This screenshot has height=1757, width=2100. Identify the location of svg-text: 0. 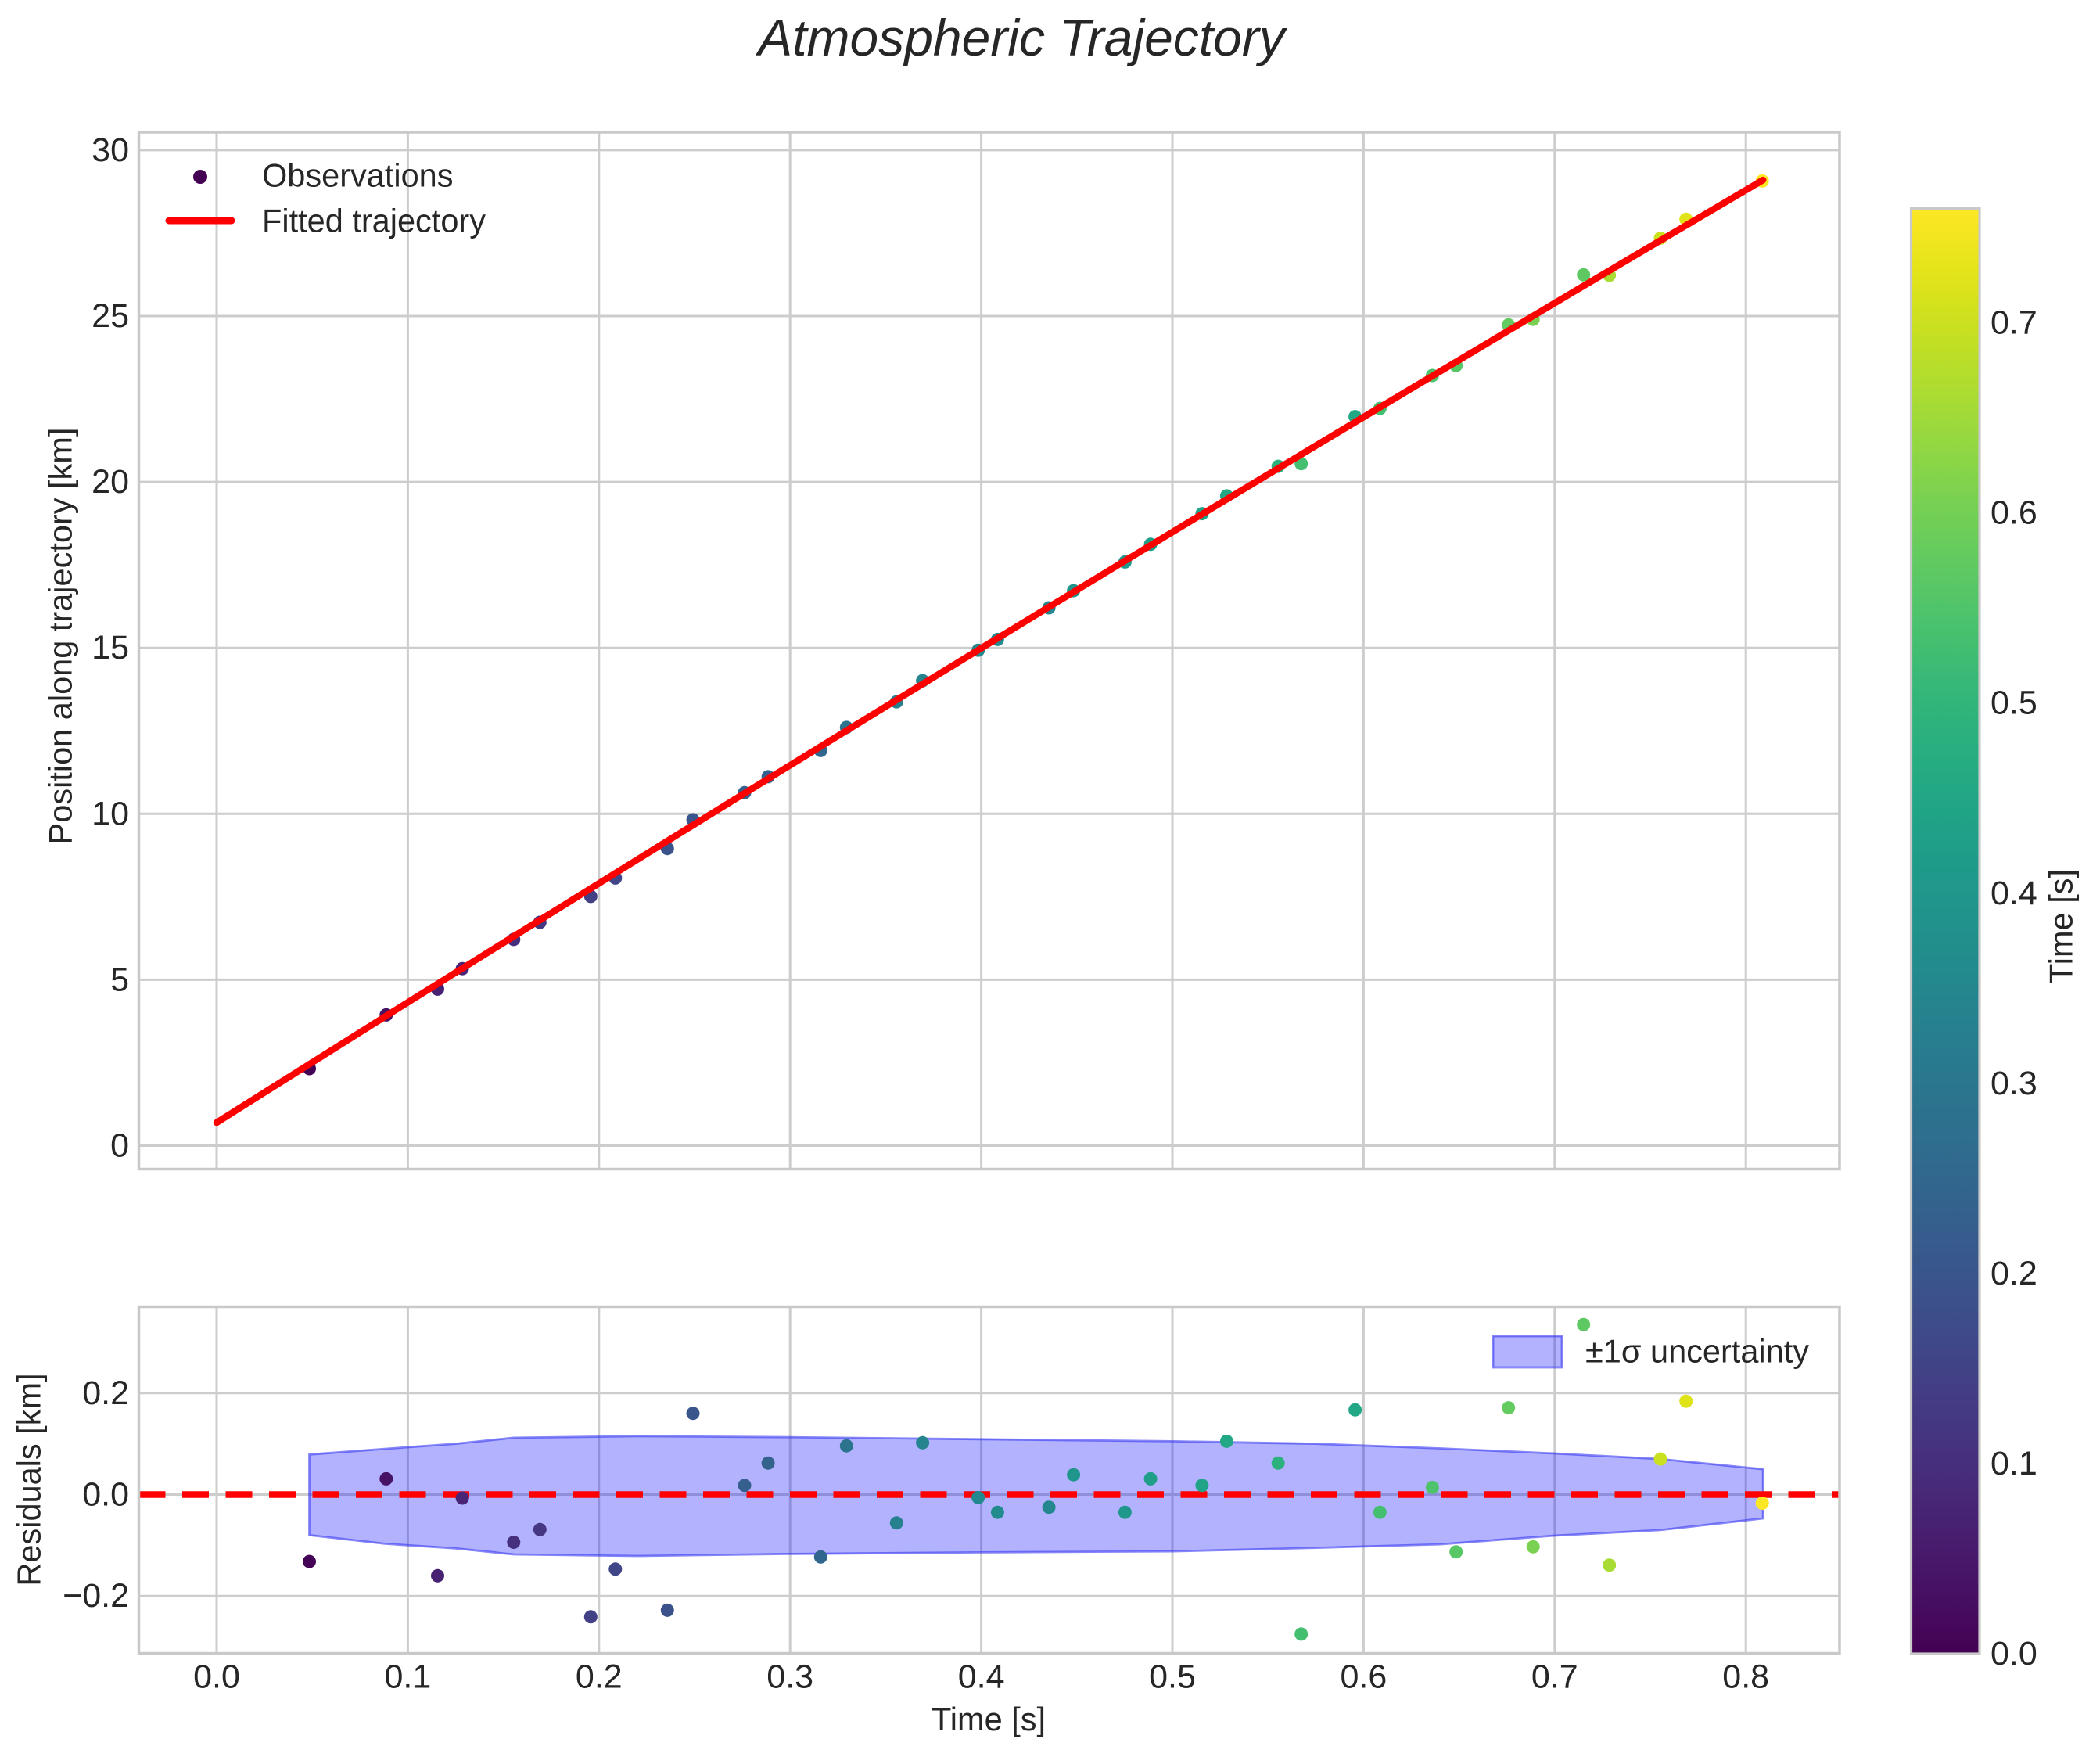
(119, 1146).